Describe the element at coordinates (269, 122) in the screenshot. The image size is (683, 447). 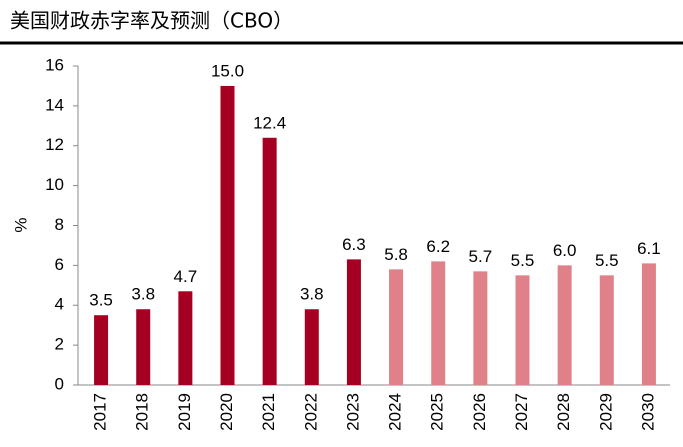
I see `data-label: 12.4` at that location.